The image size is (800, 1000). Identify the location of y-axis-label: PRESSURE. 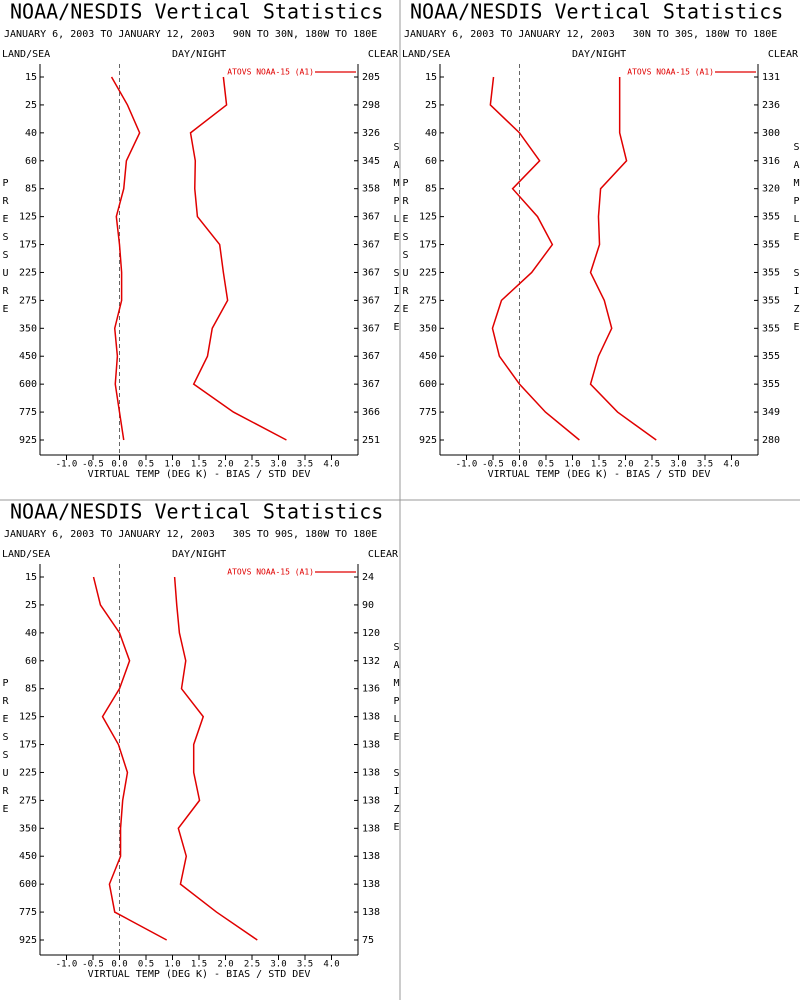
(5, 250).